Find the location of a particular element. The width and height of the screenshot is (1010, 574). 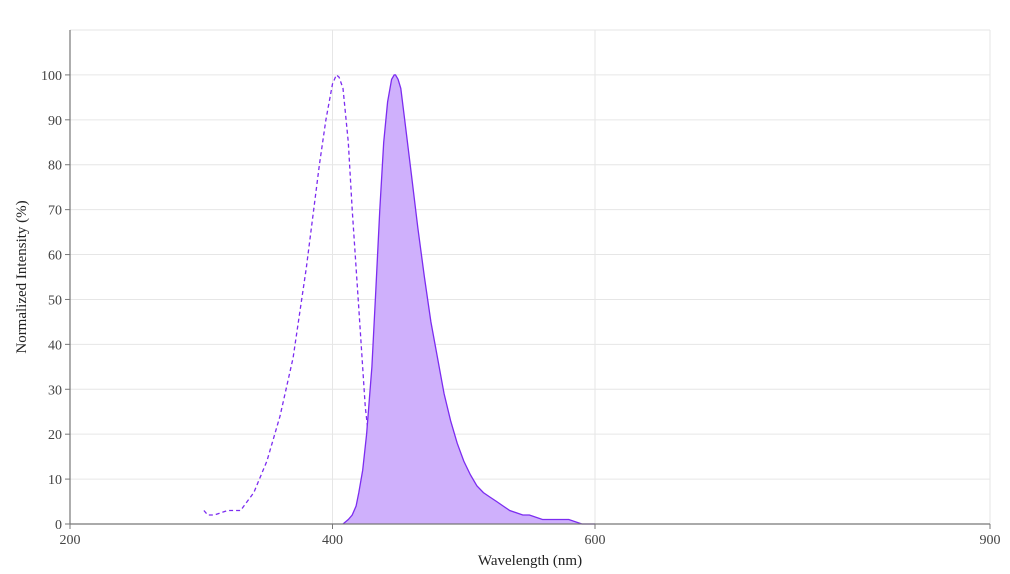

y-tick-label: 10 is located at coordinates (55, 480).